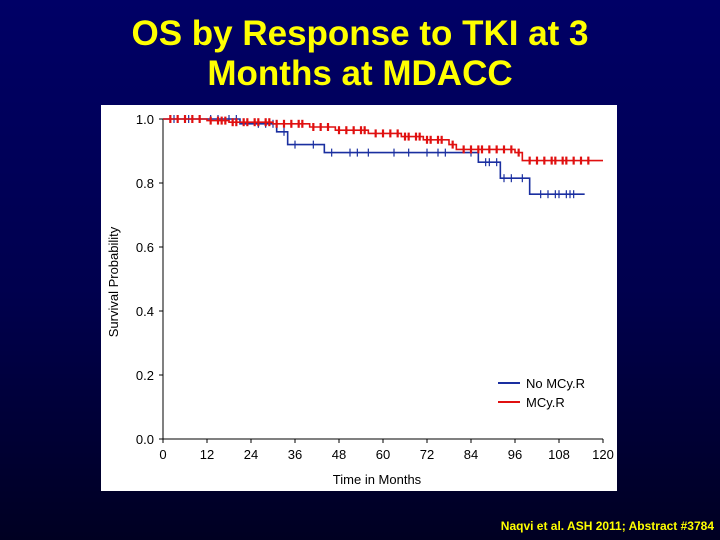 The width and height of the screenshot is (720, 540). What do you see at coordinates (145, 375) in the screenshot?
I see `y-tick-label: 0.2` at bounding box center [145, 375].